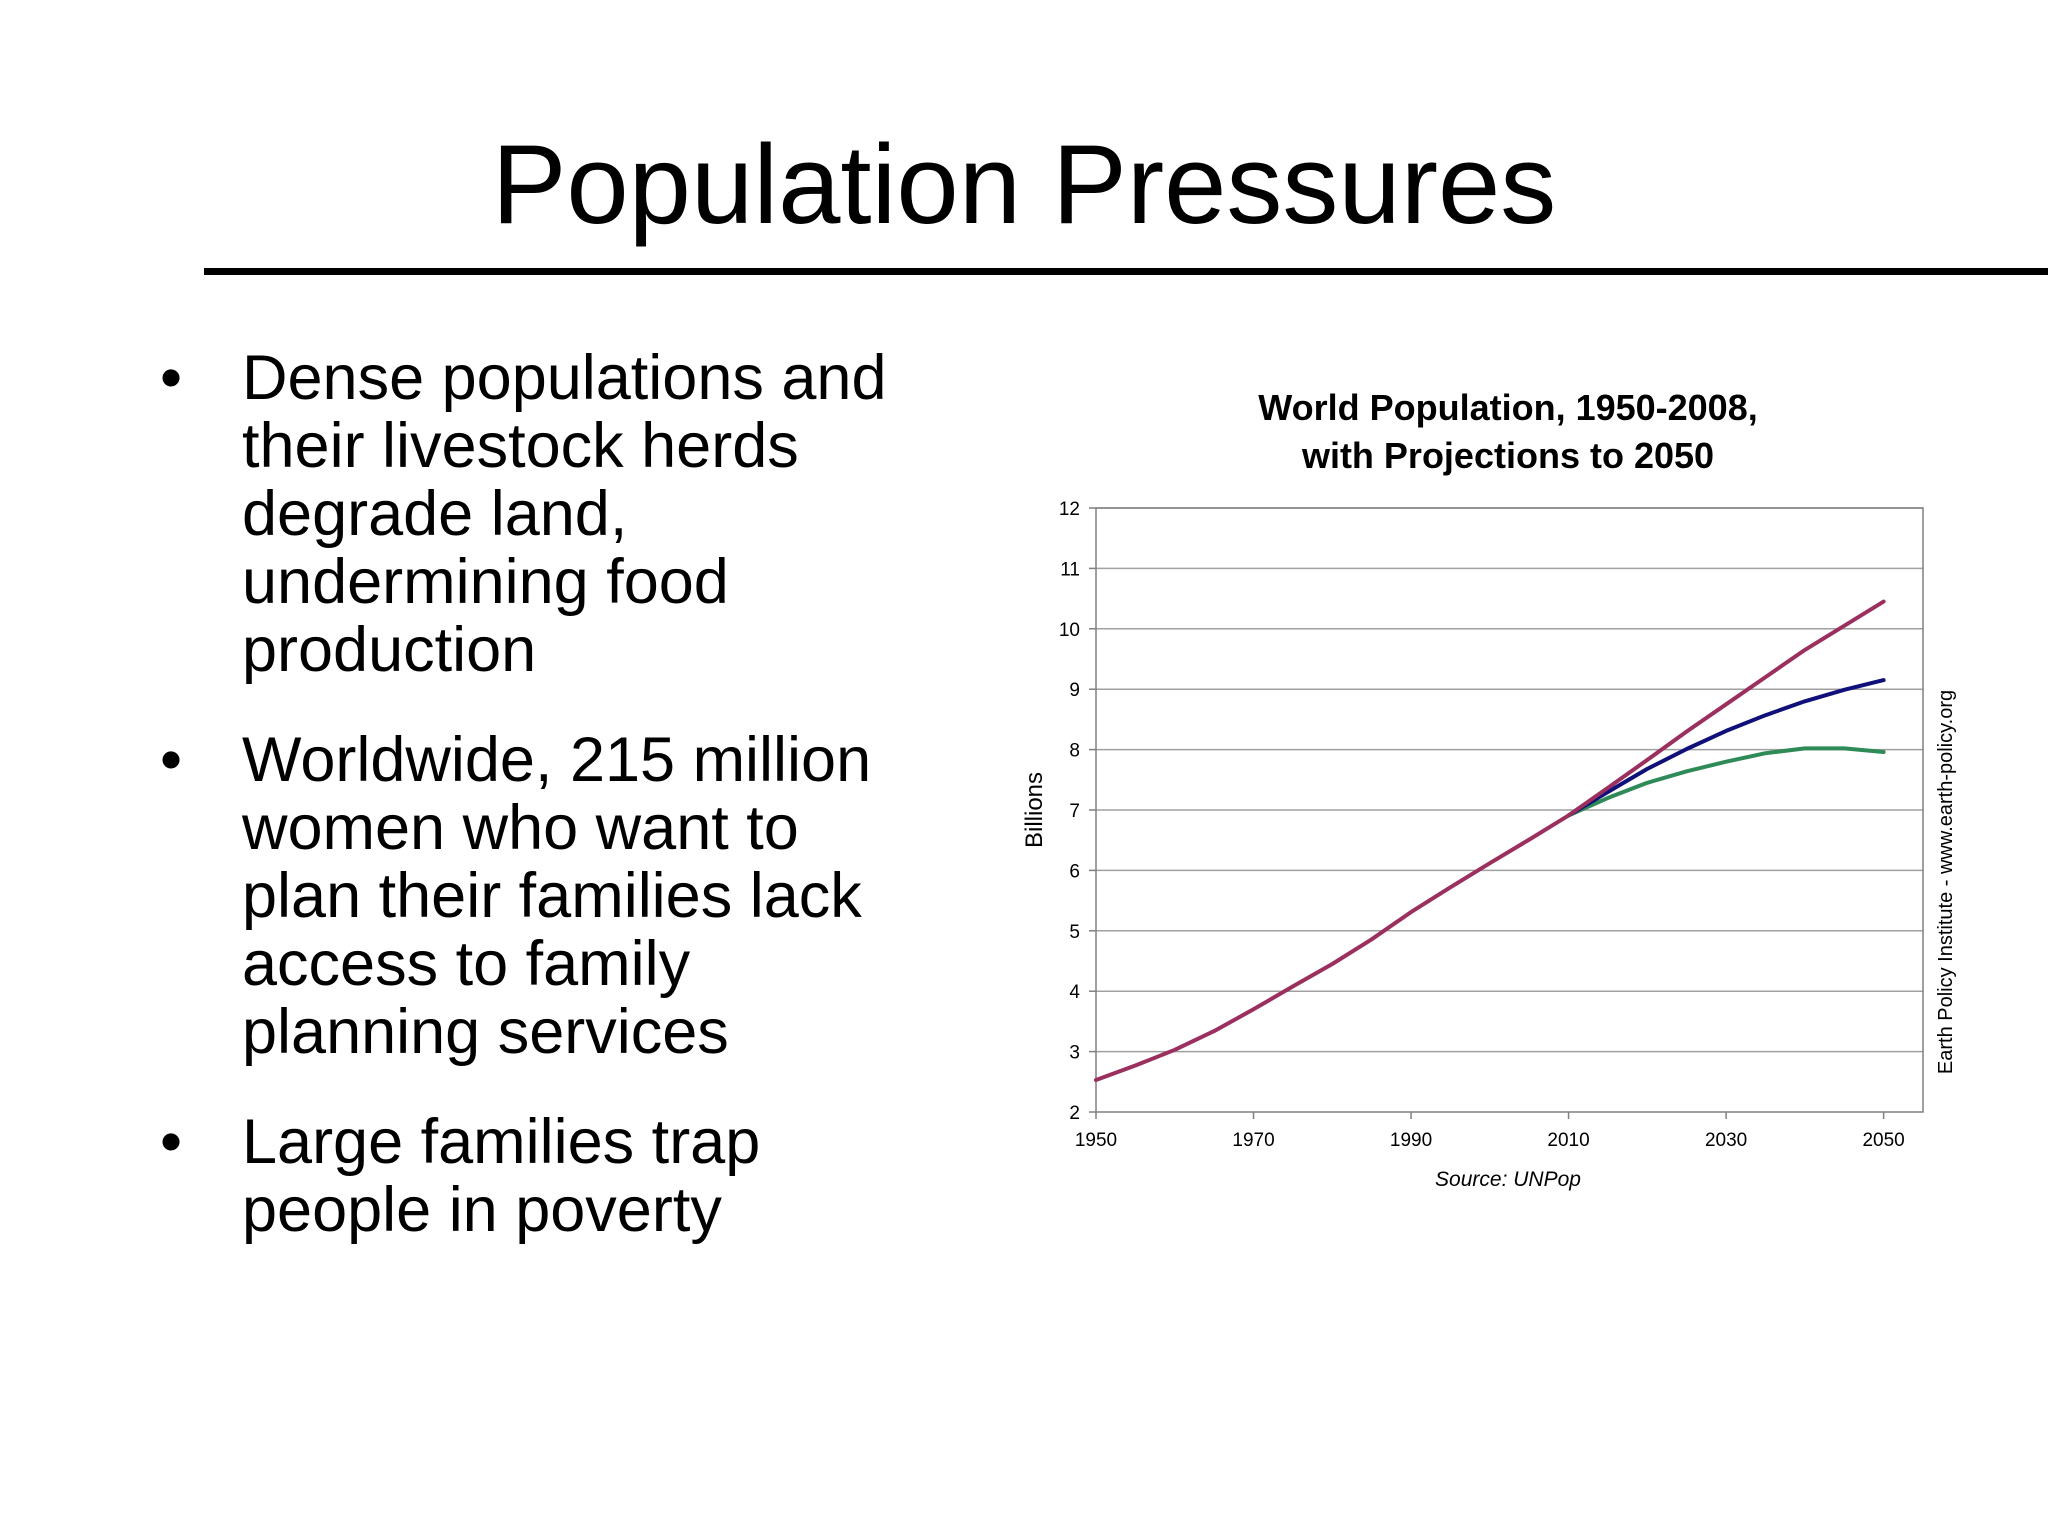 The width and height of the screenshot is (2048, 1536). I want to click on series-lines, so click(1490, 840).